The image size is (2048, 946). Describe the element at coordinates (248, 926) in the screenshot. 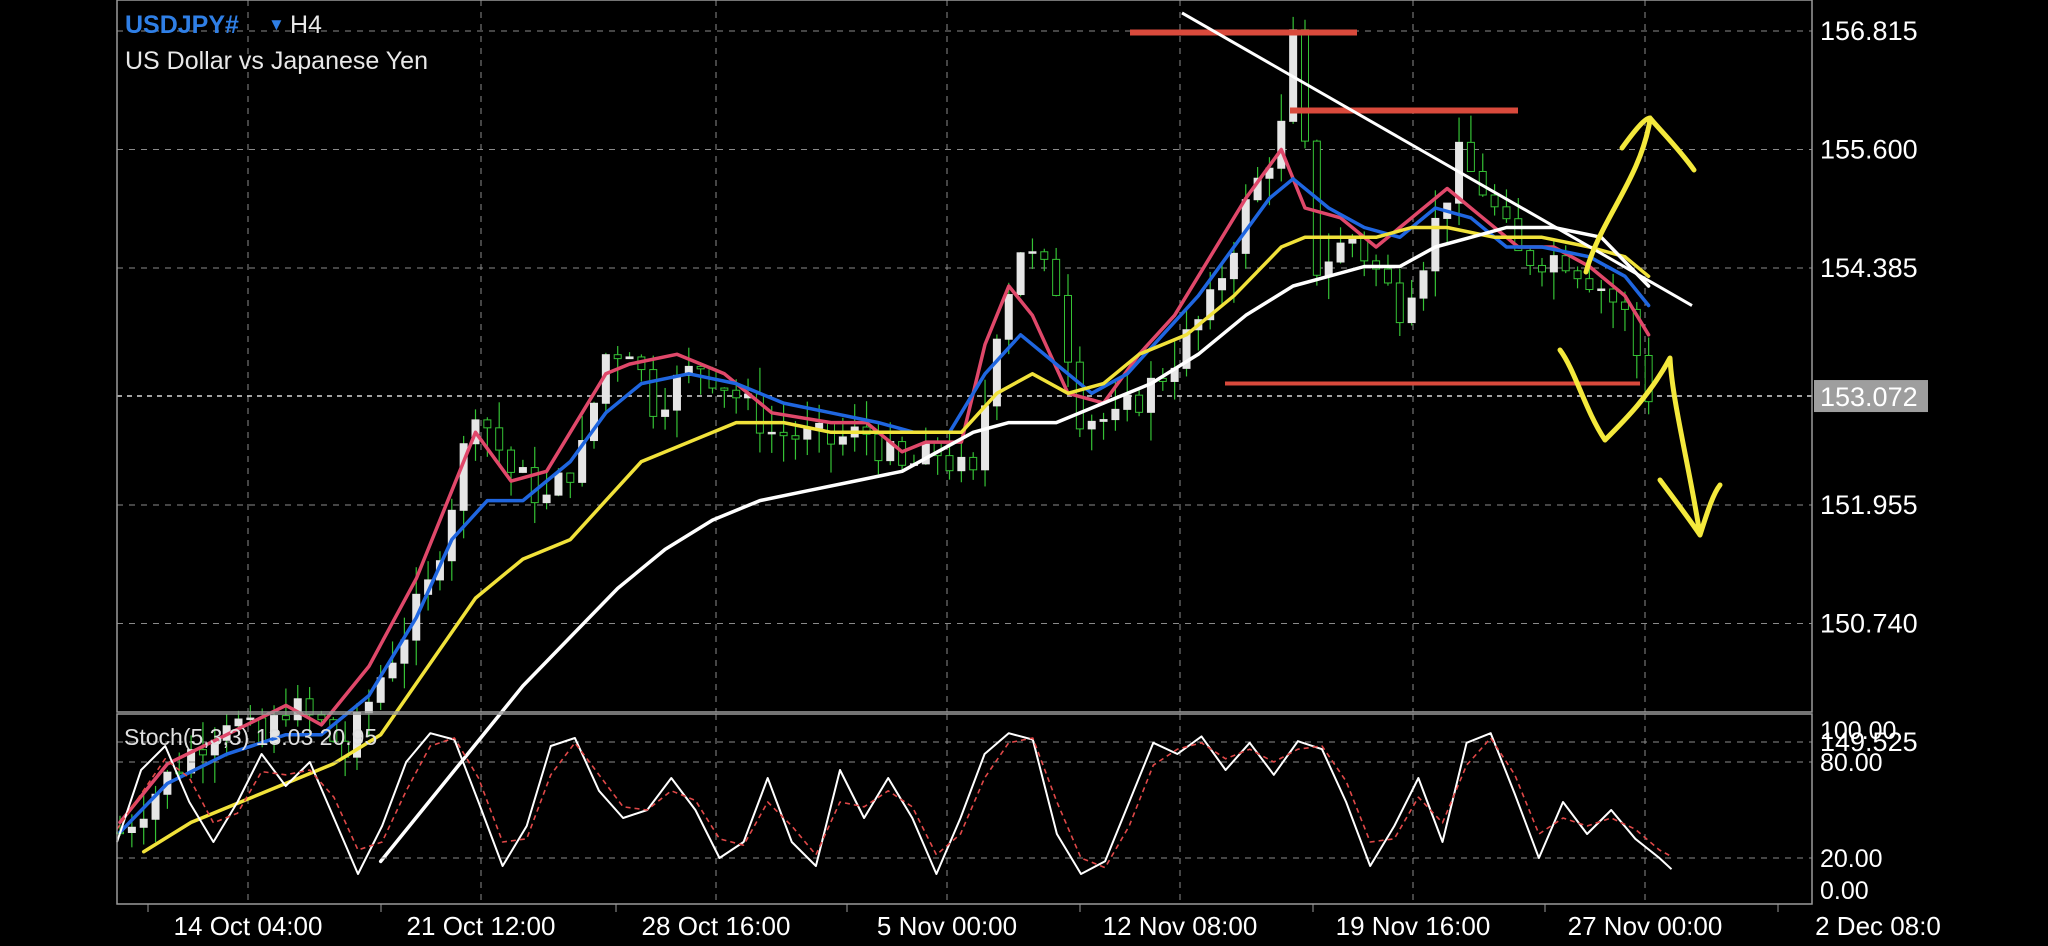

I see `time-axis-label: 14 Oct 04:00` at that location.